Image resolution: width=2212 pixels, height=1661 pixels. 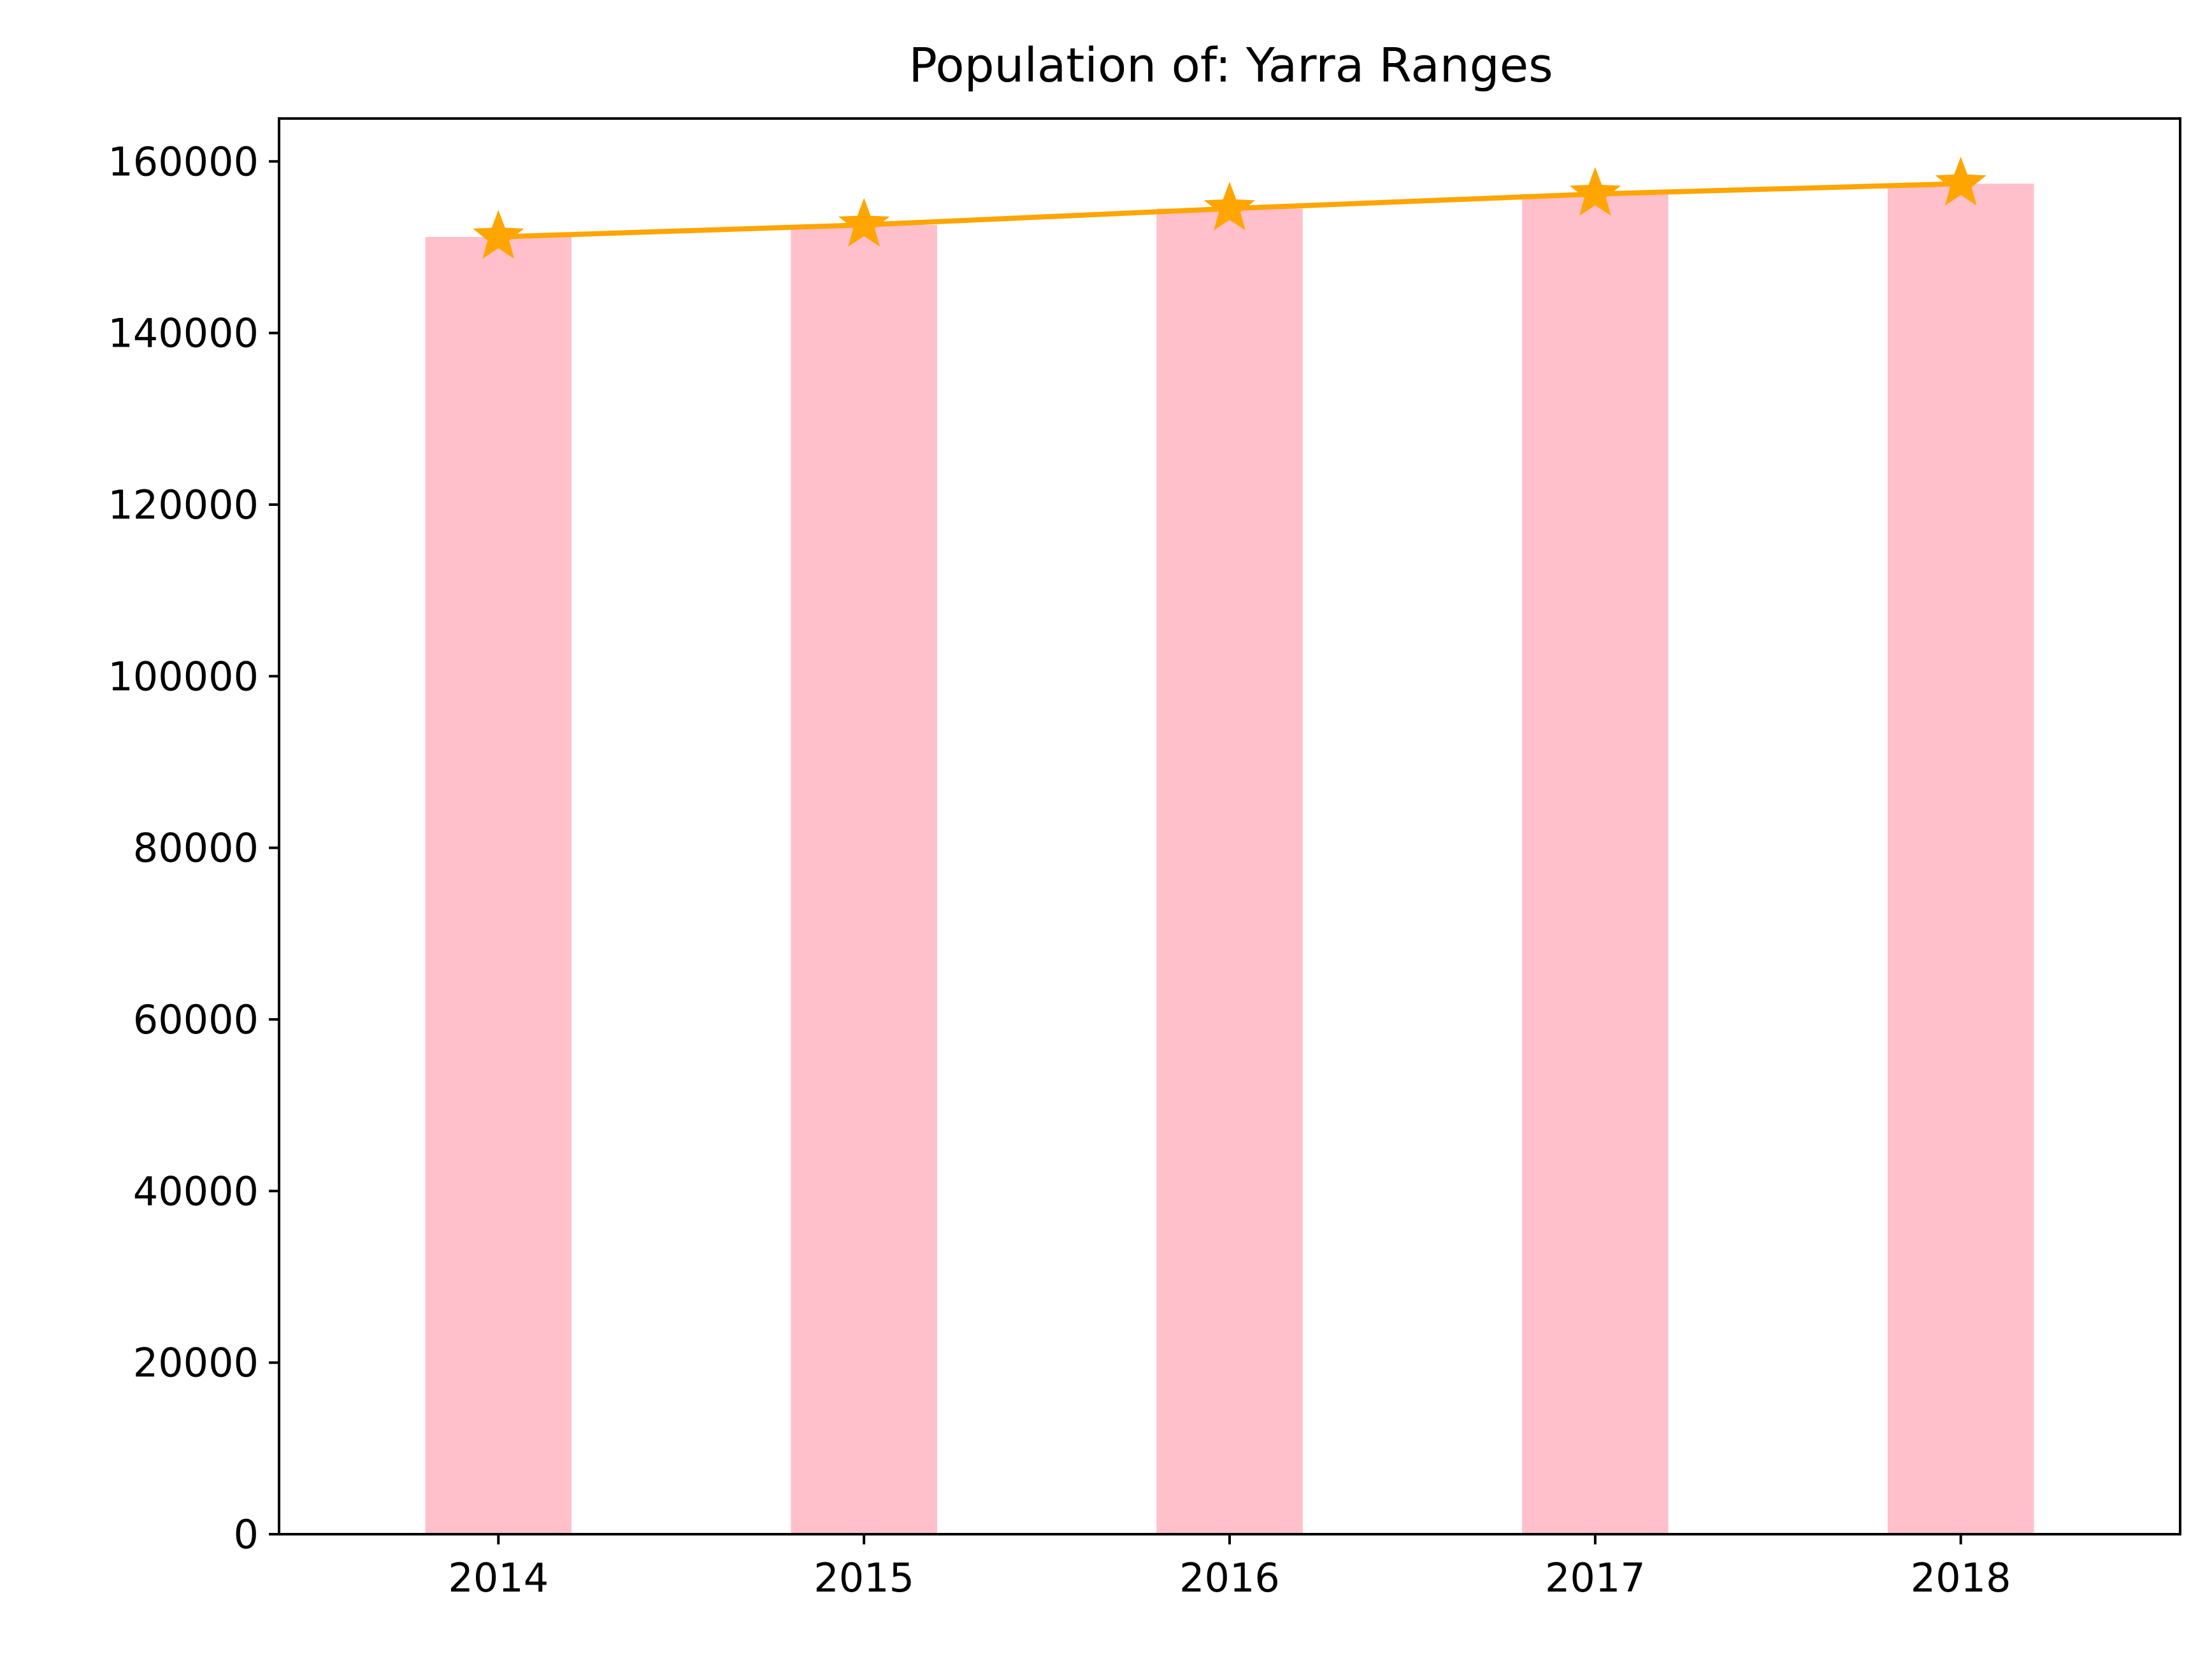 What do you see at coordinates (183, 677) in the screenshot?
I see `y-tick-label: 100000` at bounding box center [183, 677].